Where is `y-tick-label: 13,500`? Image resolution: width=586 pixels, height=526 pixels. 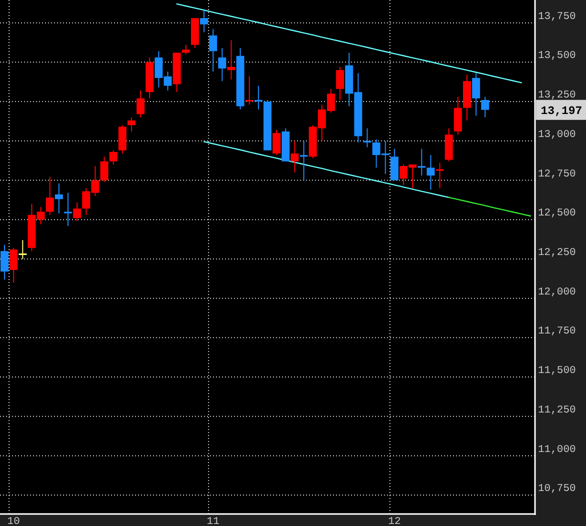 y-tick-label: 13,500 is located at coordinates (557, 56).